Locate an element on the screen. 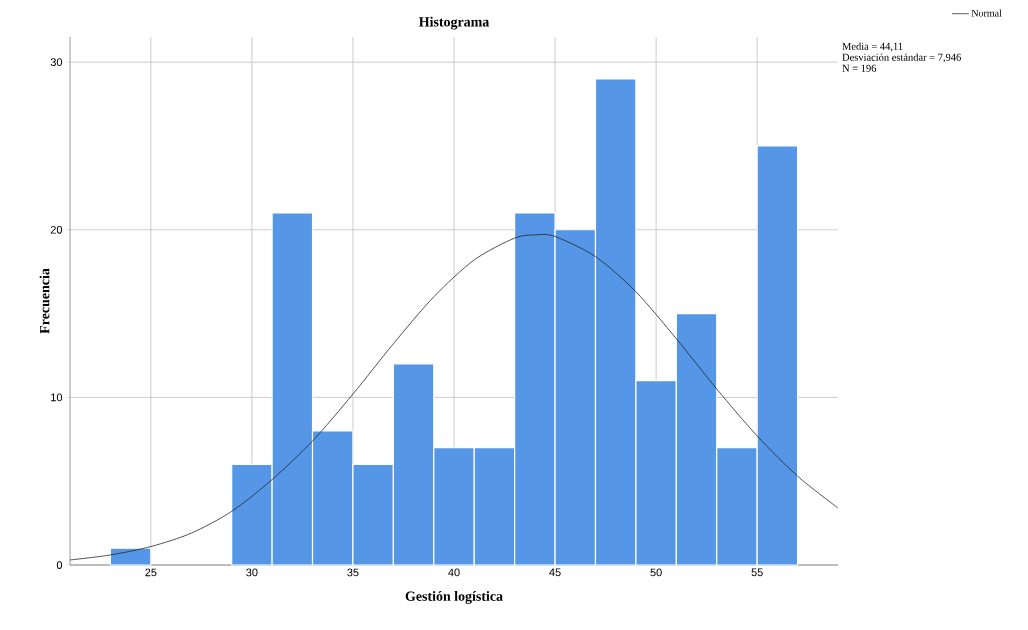 The width and height of the screenshot is (1028, 630). text: N = 196 is located at coordinates (859, 68).